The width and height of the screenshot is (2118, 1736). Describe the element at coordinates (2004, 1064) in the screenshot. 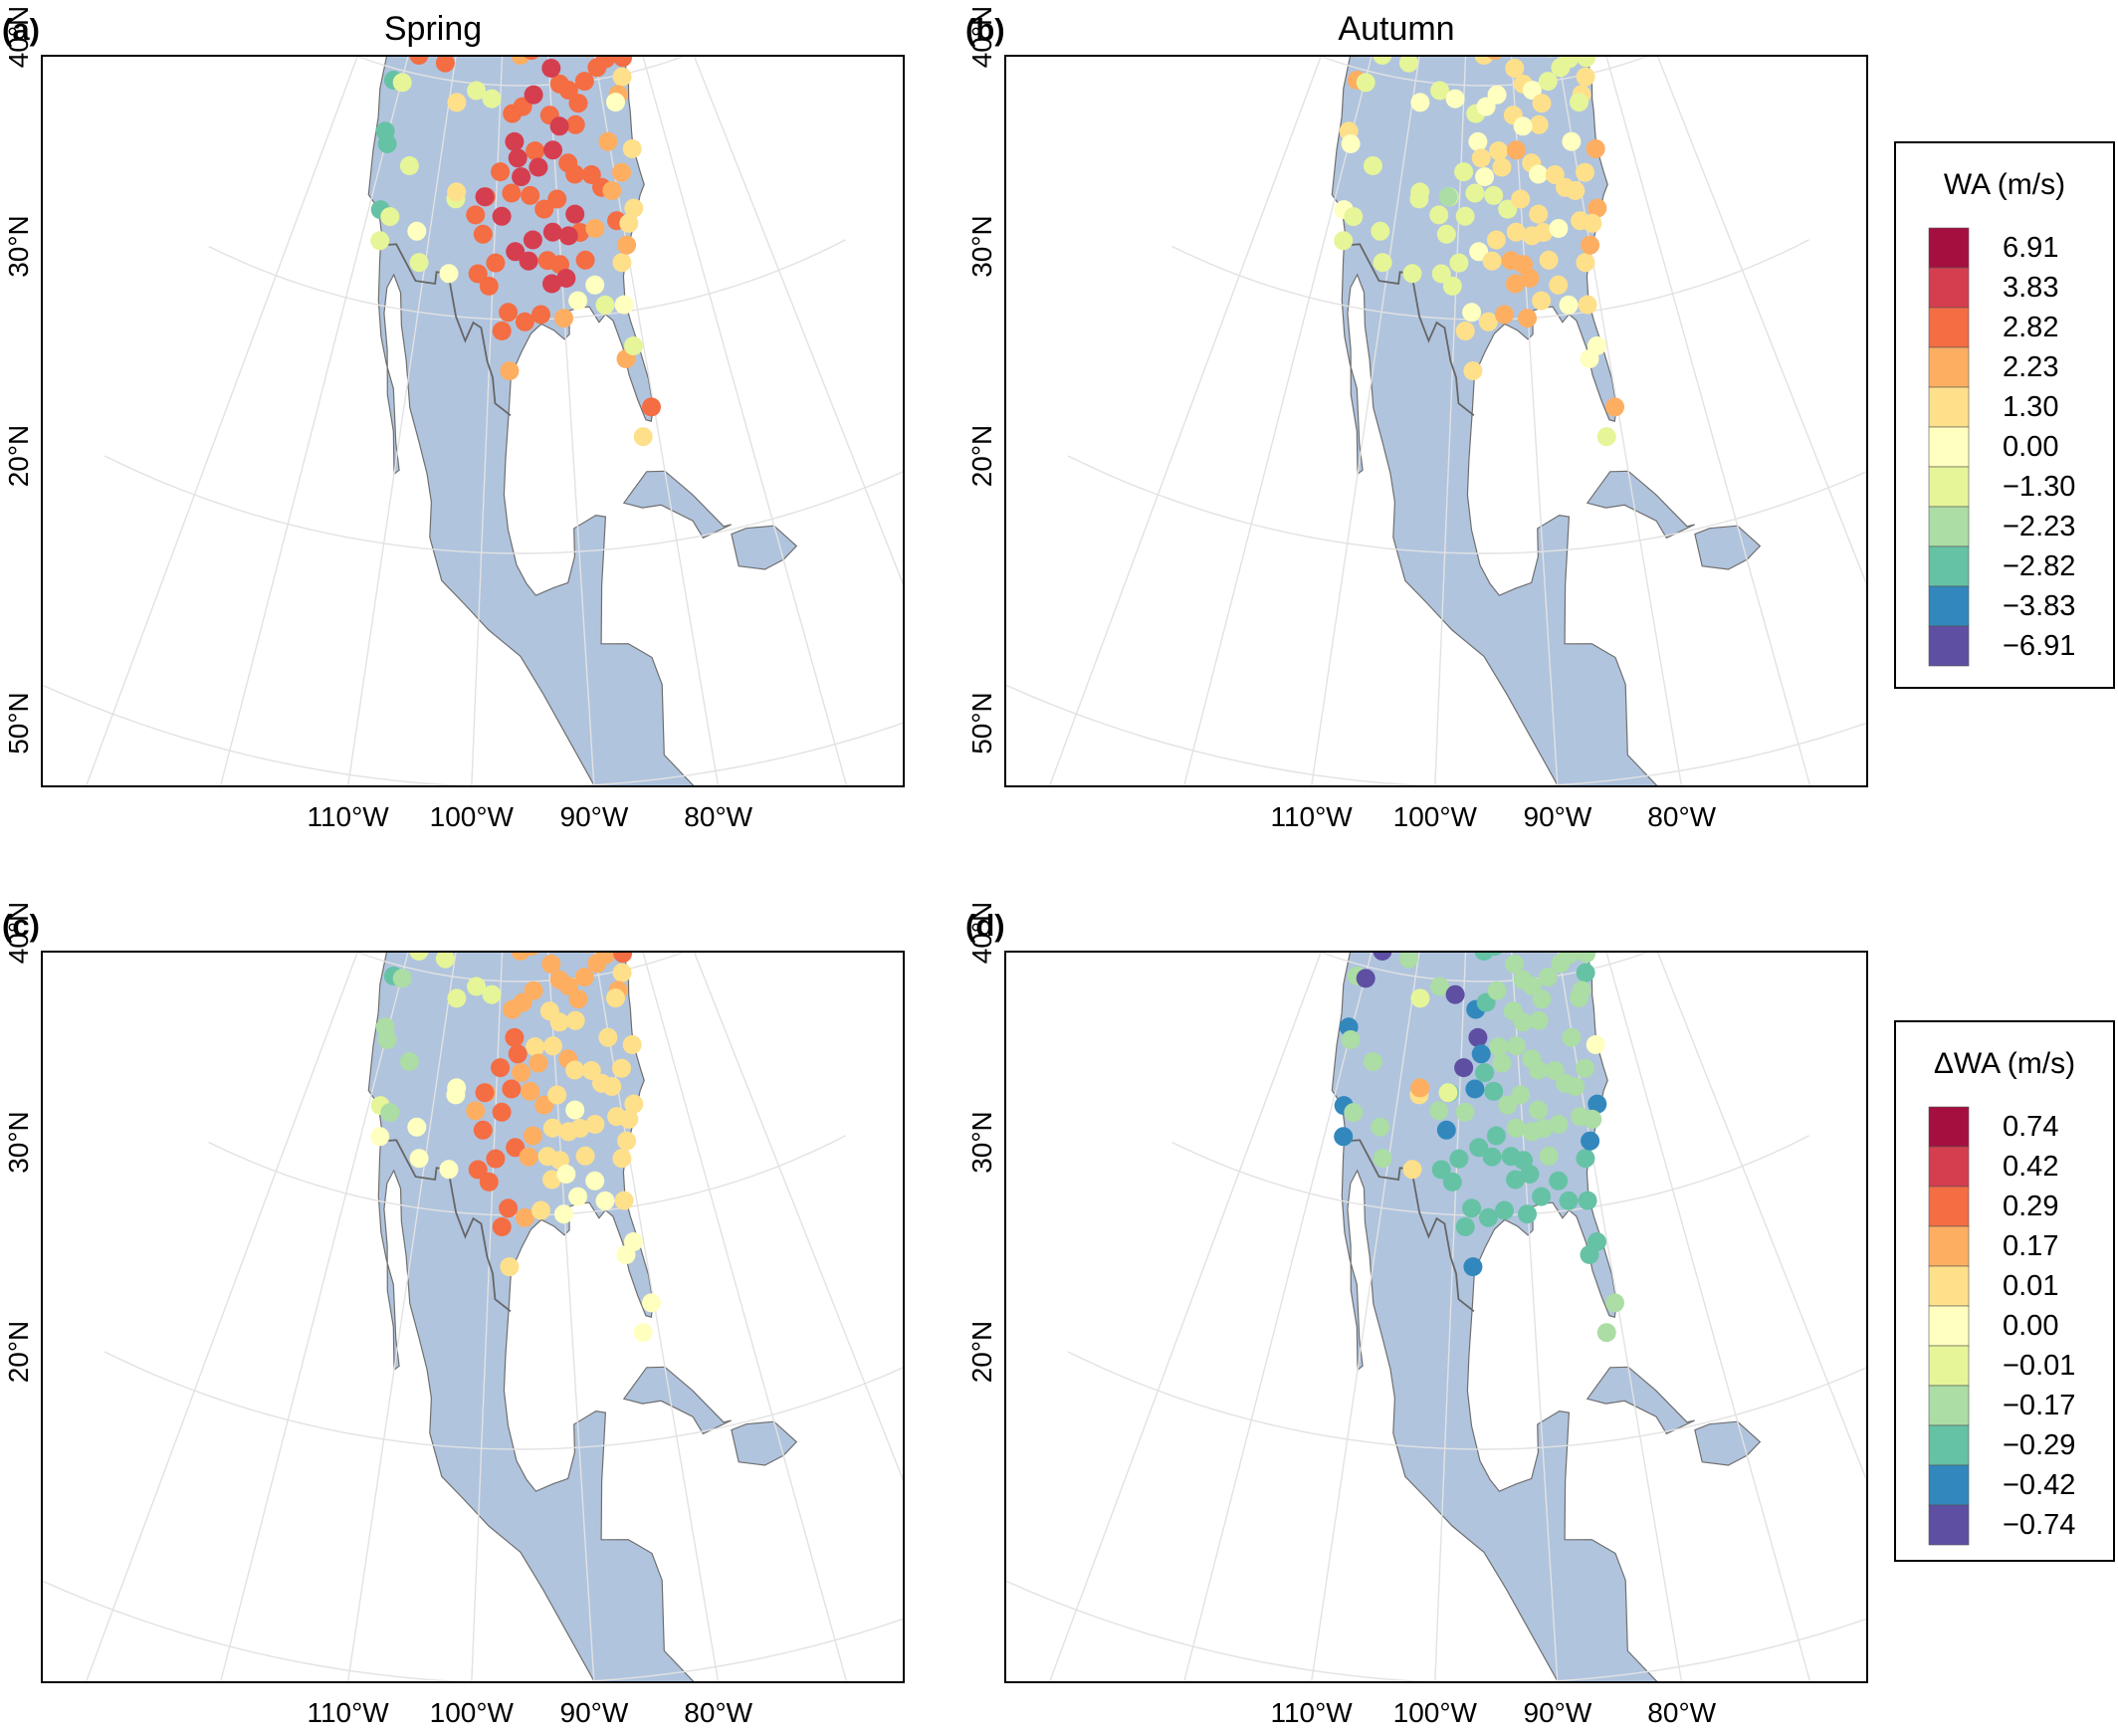

I see `legend-title: ΔWA (m/s)` at that location.